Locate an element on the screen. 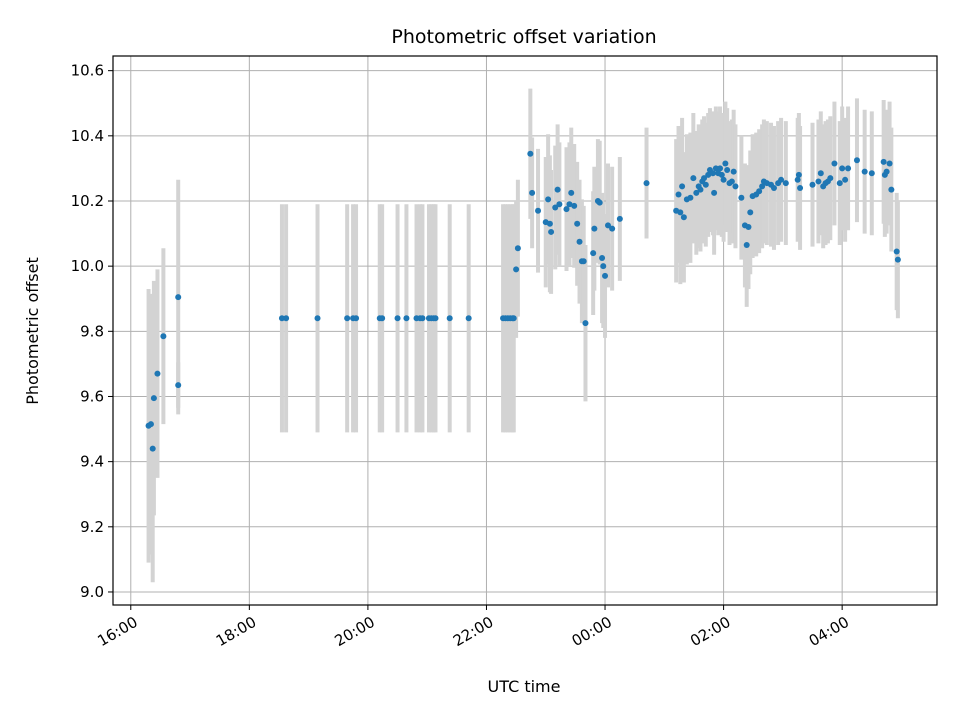  y-tick-label: 9.0 is located at coordinates (92, 592).